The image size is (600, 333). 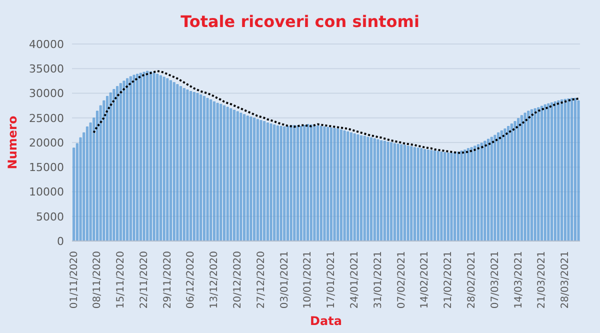 What do you see at coordinates (46, 143) in the screenshot?
I see `y-tick-label: 20000` at bounding box center [46, 143].